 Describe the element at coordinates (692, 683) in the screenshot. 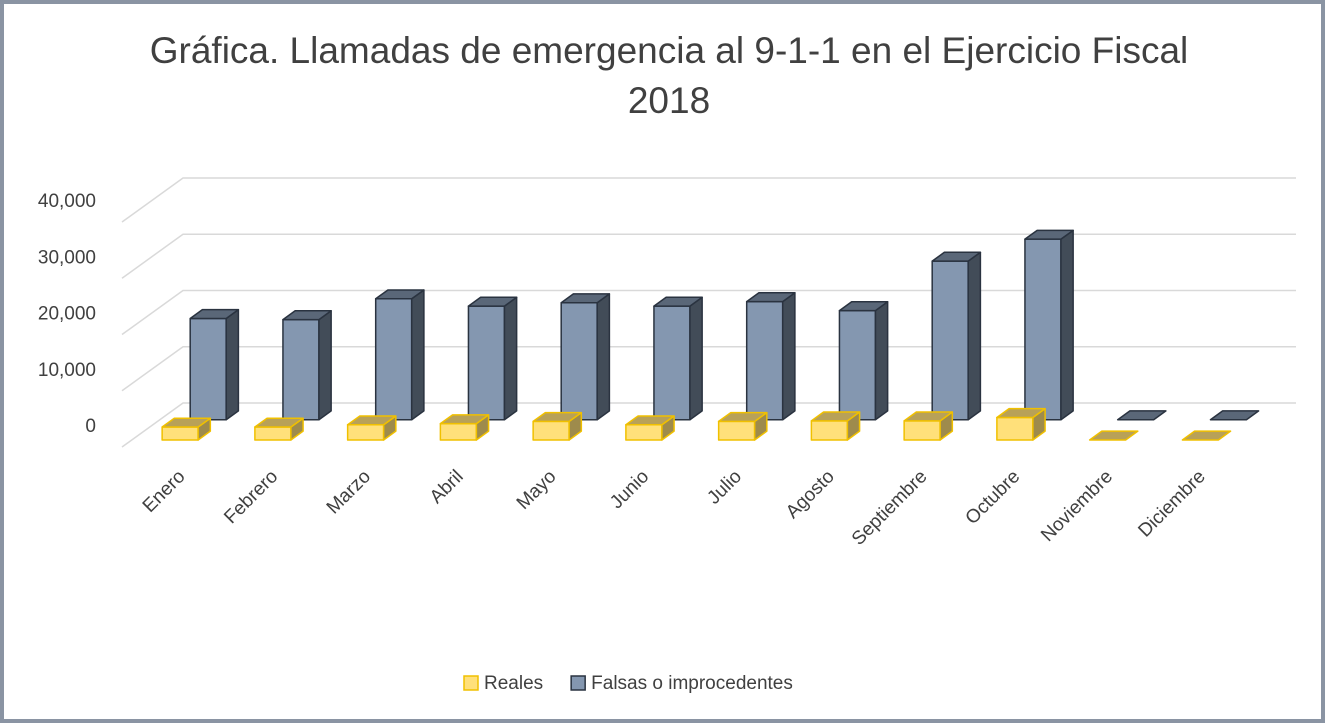

I see `legend-label: Falsas o improcedentes` at that location.